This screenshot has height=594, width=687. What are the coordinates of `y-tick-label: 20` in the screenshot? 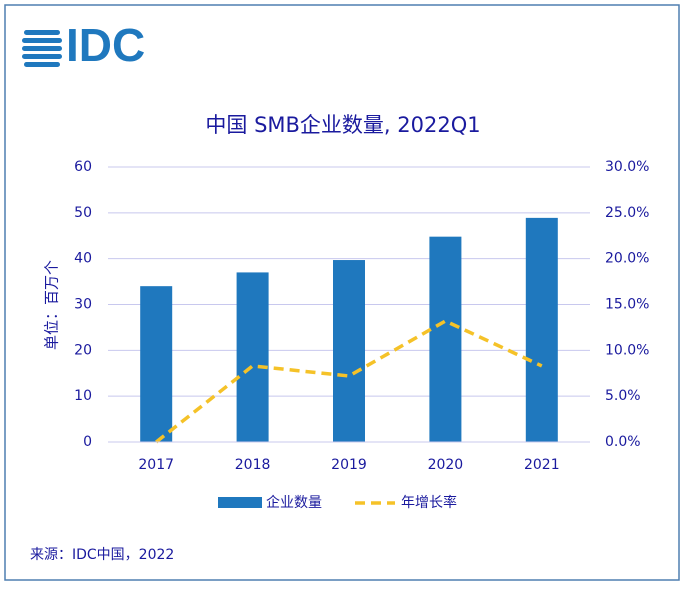 It's located at (83, 350).